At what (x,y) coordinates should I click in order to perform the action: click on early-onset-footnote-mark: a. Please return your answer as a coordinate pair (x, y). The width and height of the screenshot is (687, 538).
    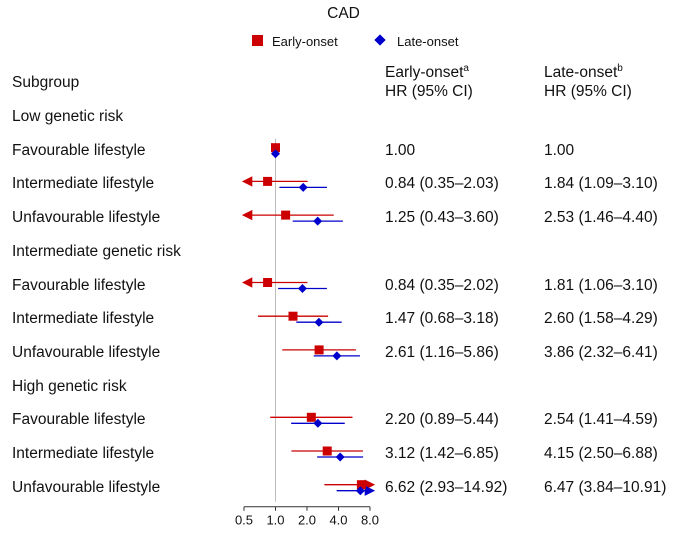
    Looking at the image, I should click on (466, 68).